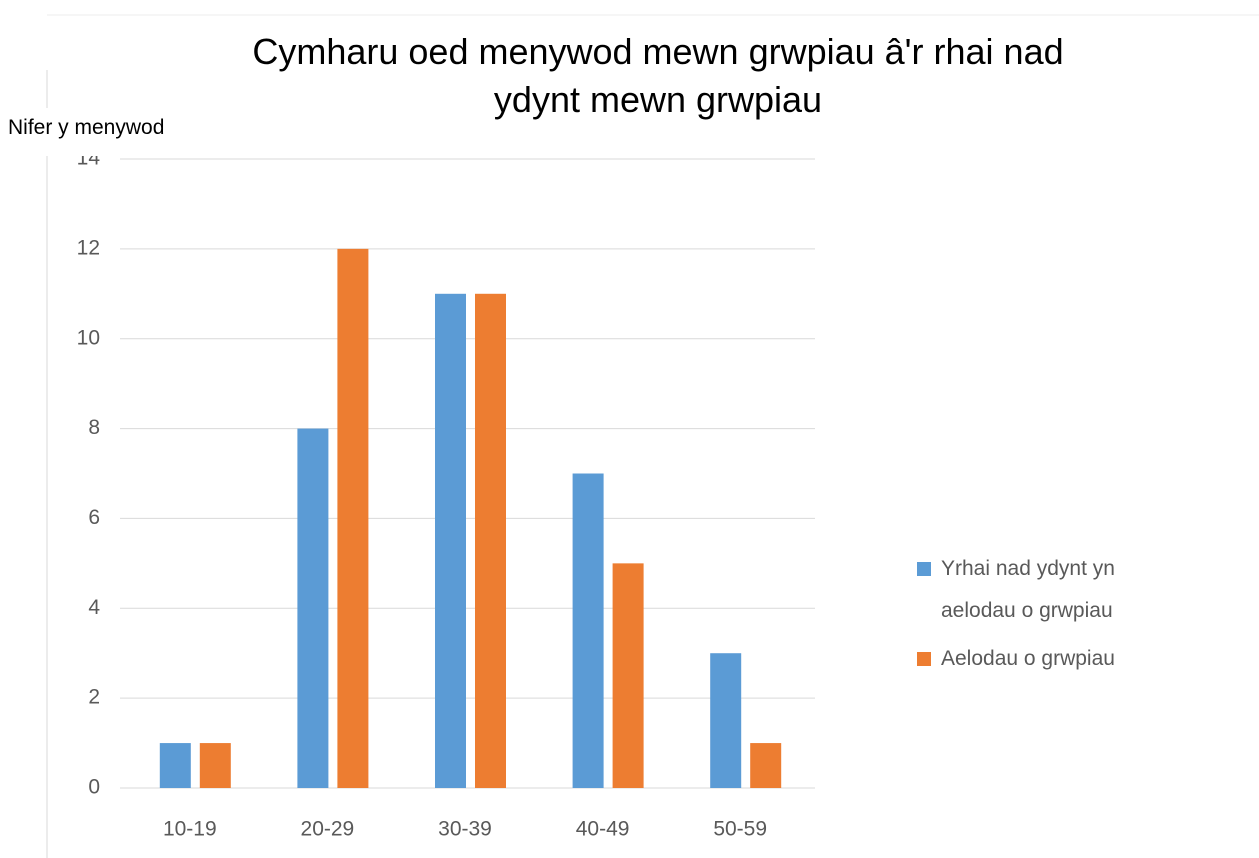  I want to click on y-tick-label: 2, so click(94, 697).